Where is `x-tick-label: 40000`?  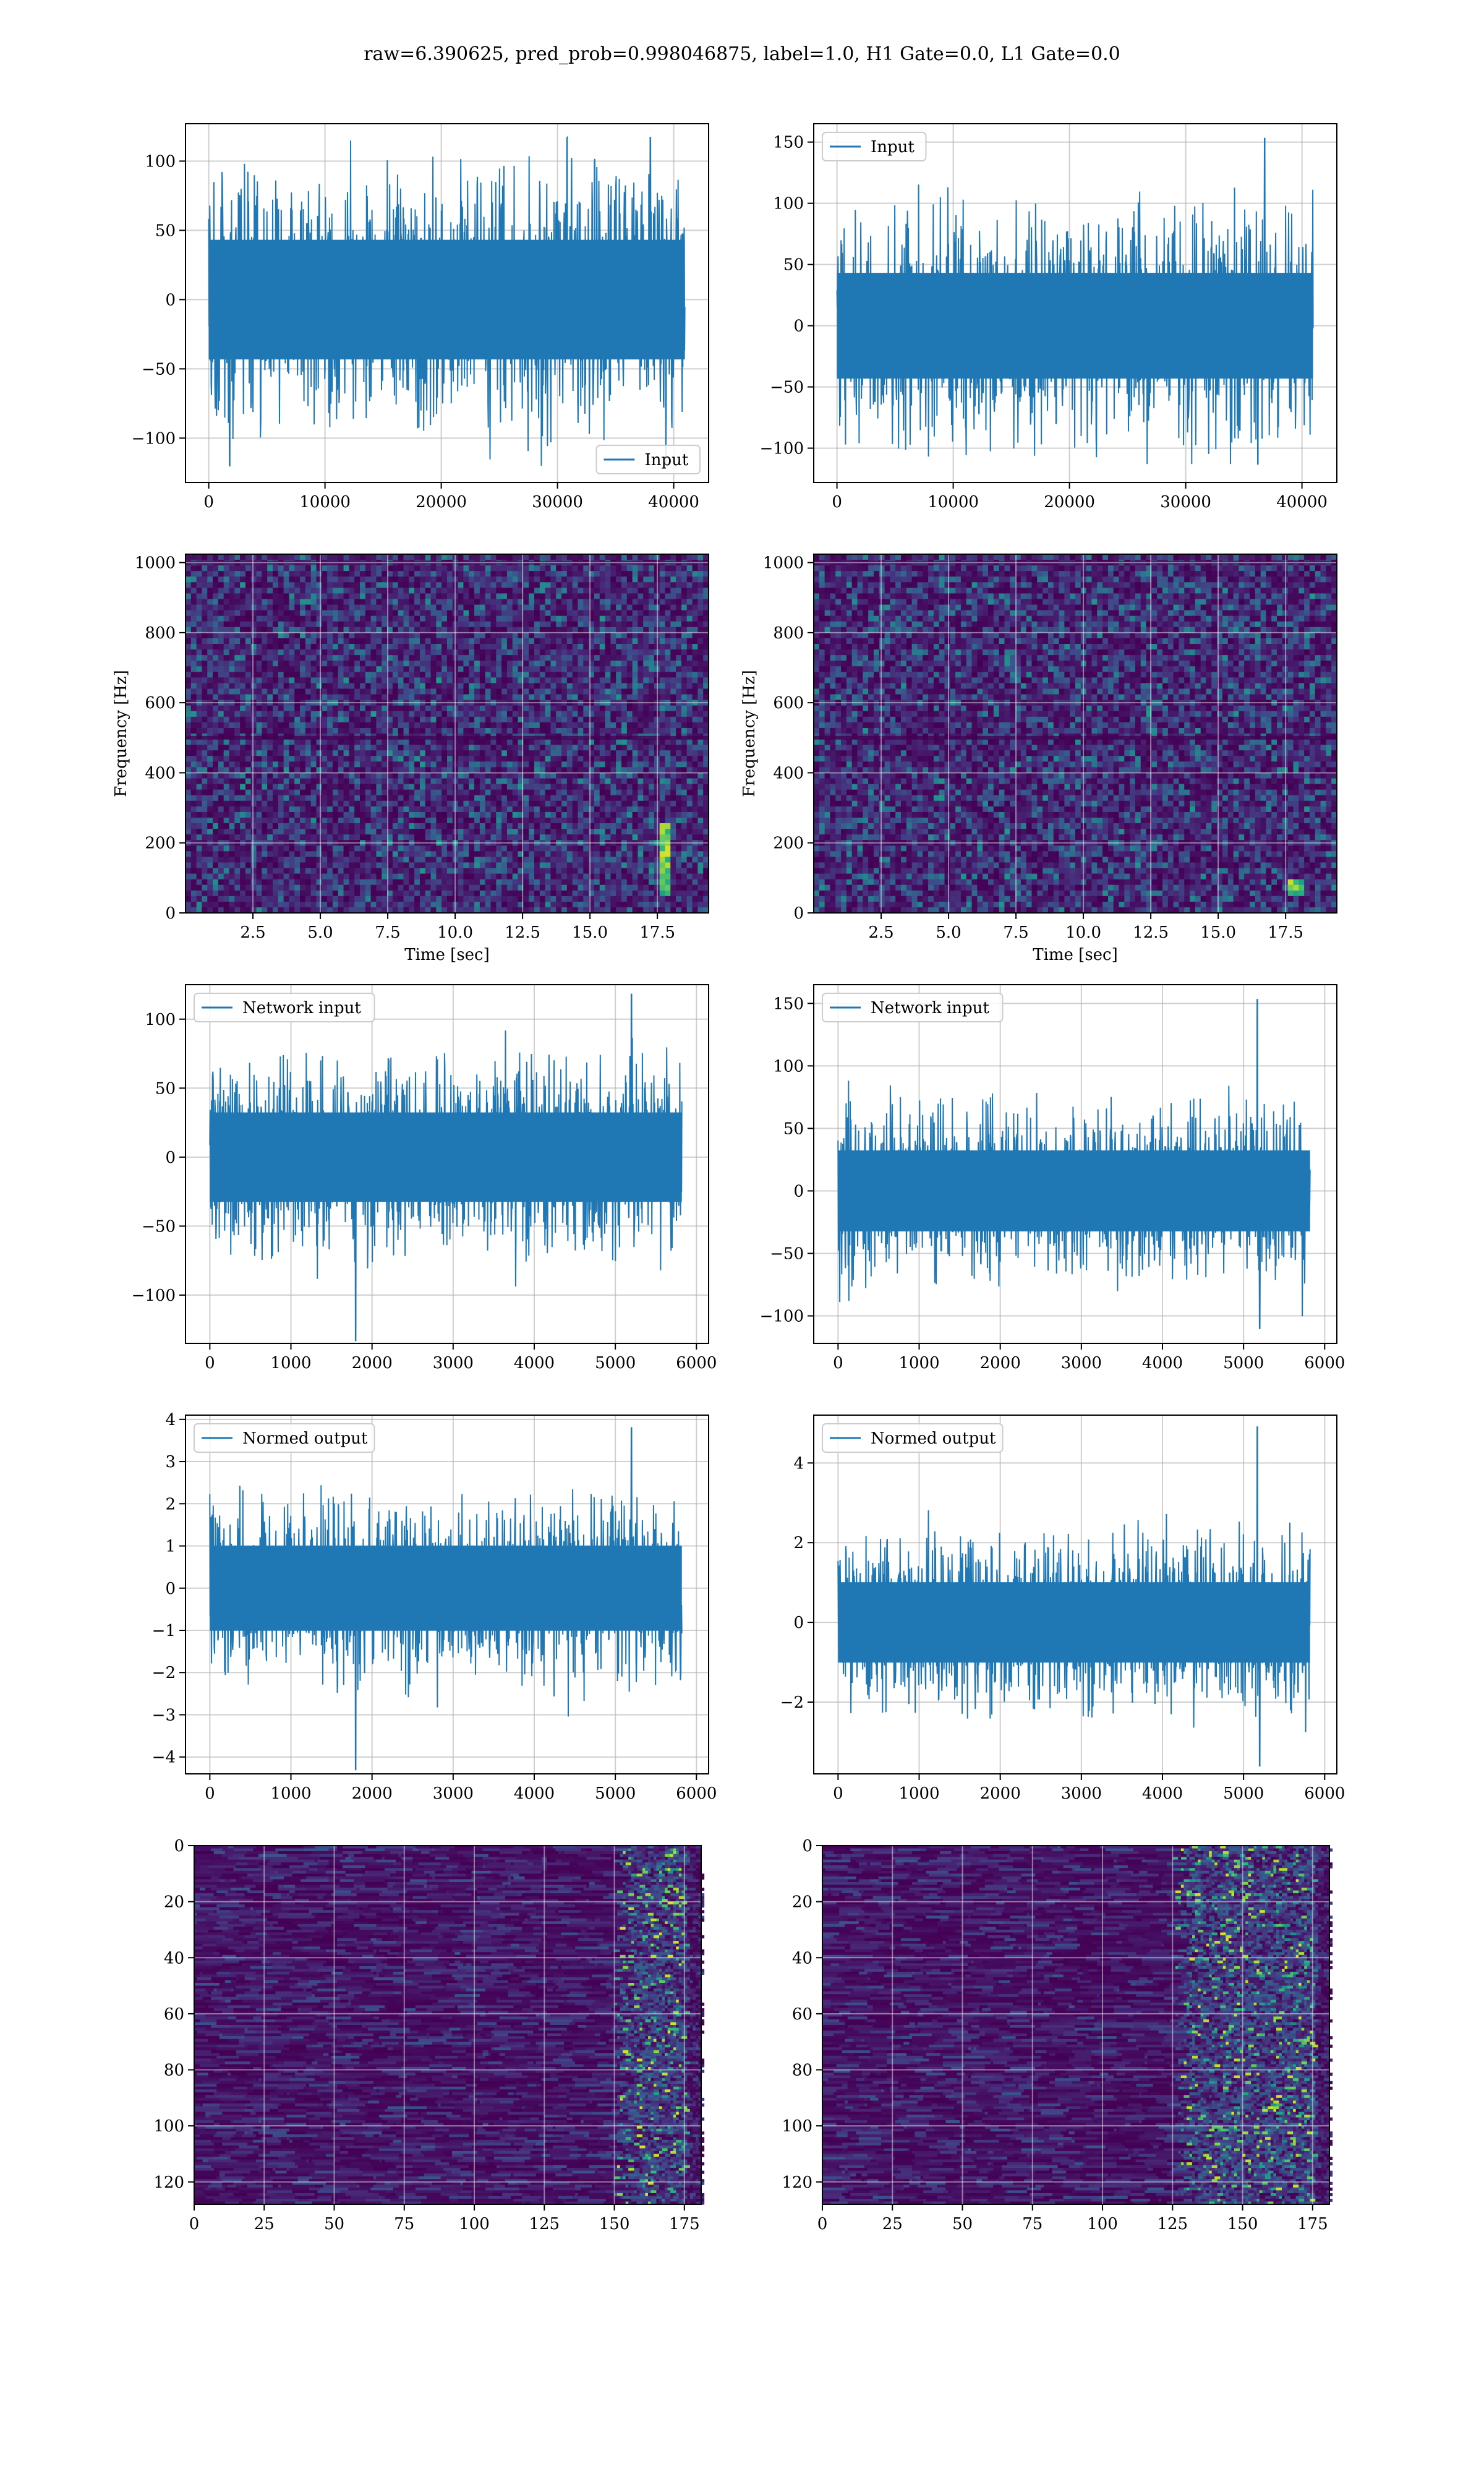 x-tick-label: 40000 is located at coordinates (1302, 502).